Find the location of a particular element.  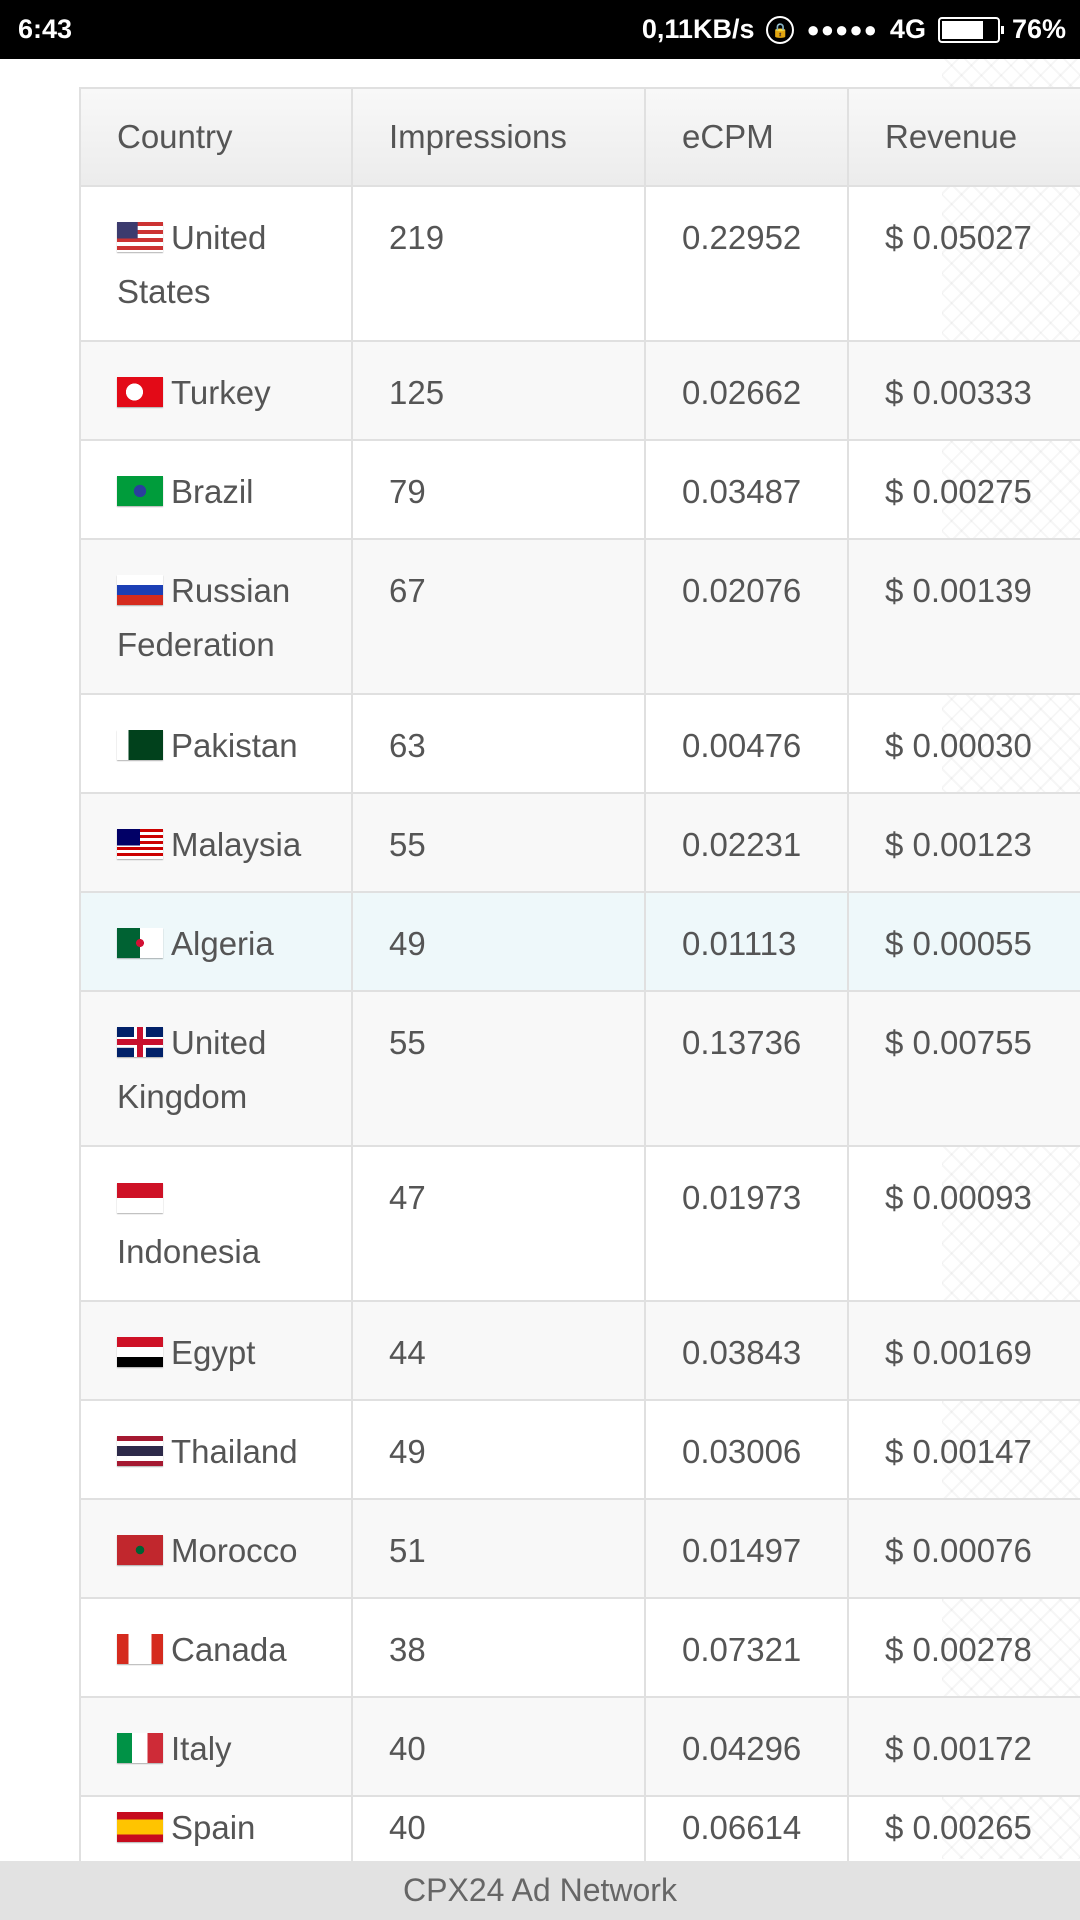

header-ecpm: eCPM is located at coordinates (746, 137).